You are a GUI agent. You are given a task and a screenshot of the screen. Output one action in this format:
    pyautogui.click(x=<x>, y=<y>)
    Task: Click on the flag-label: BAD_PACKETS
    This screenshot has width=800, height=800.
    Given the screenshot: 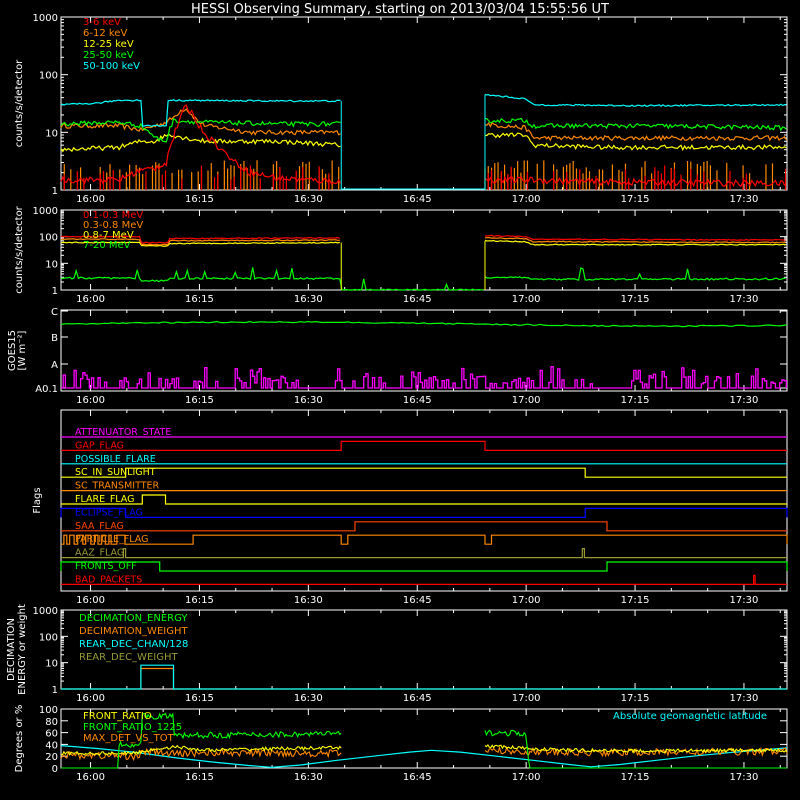 What is the action you would take?
    pyautogui.click(x=108, y=579)
    